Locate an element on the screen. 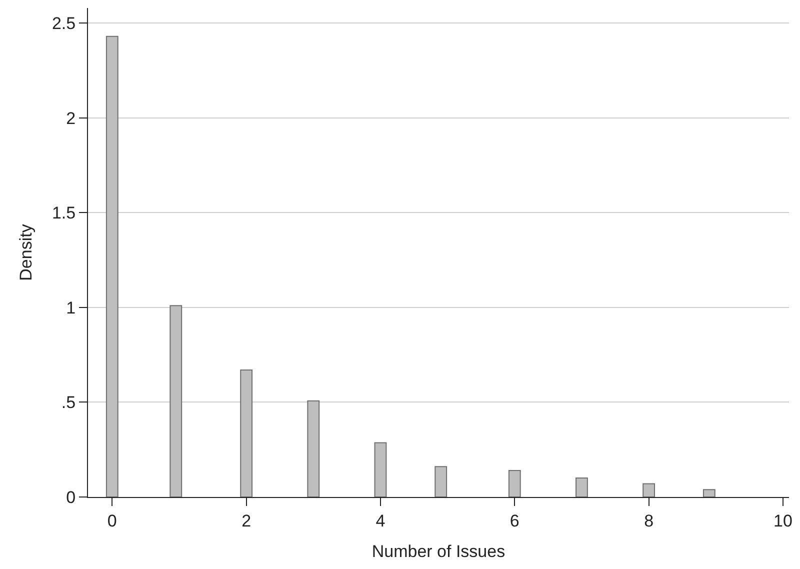 This screenshot has height=569, width=800. y-tick-label: 1 is located at coordinates (71, 308).